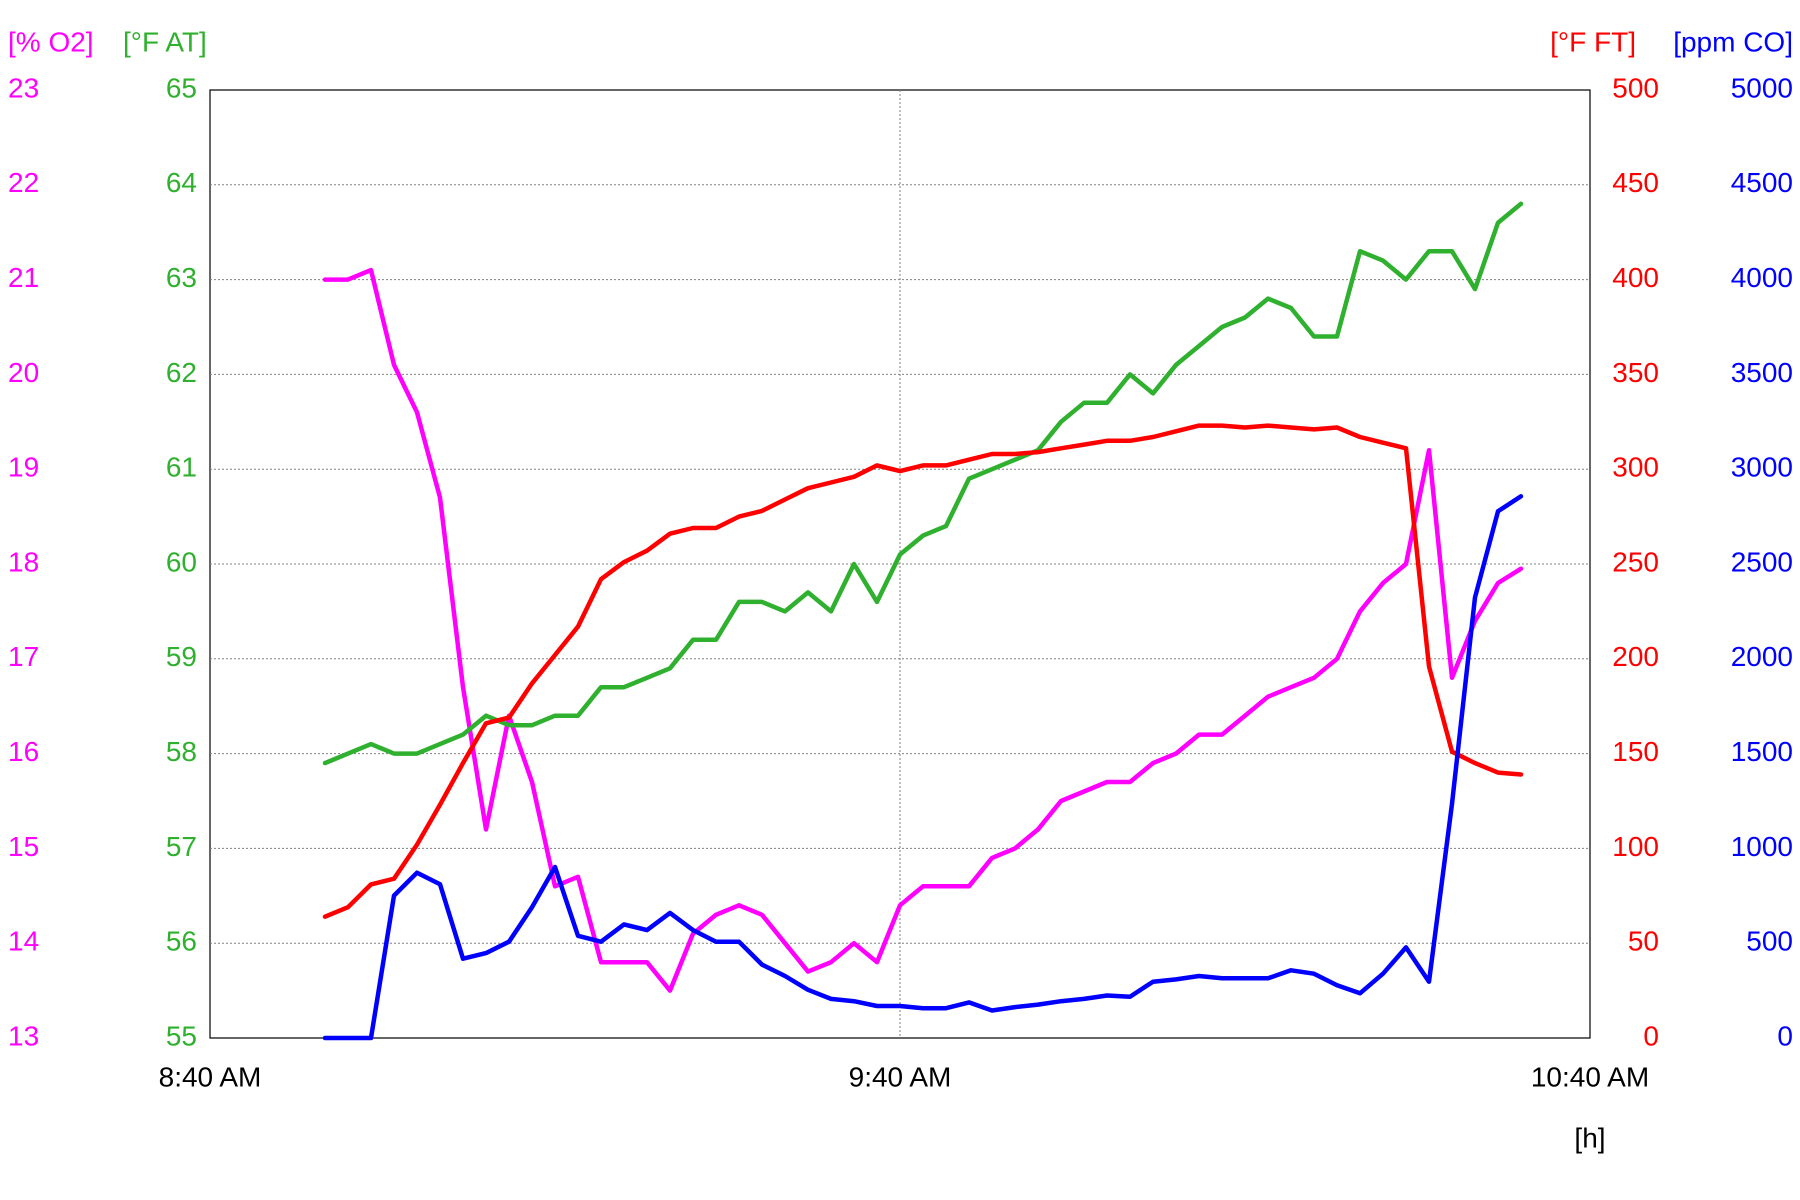 This screenshot has width=1800, height=1200. What do you see at coordinates (1635, 467) in the screenshot?
I see `y-tick-label: 300` at bounding box center [1635, 467].